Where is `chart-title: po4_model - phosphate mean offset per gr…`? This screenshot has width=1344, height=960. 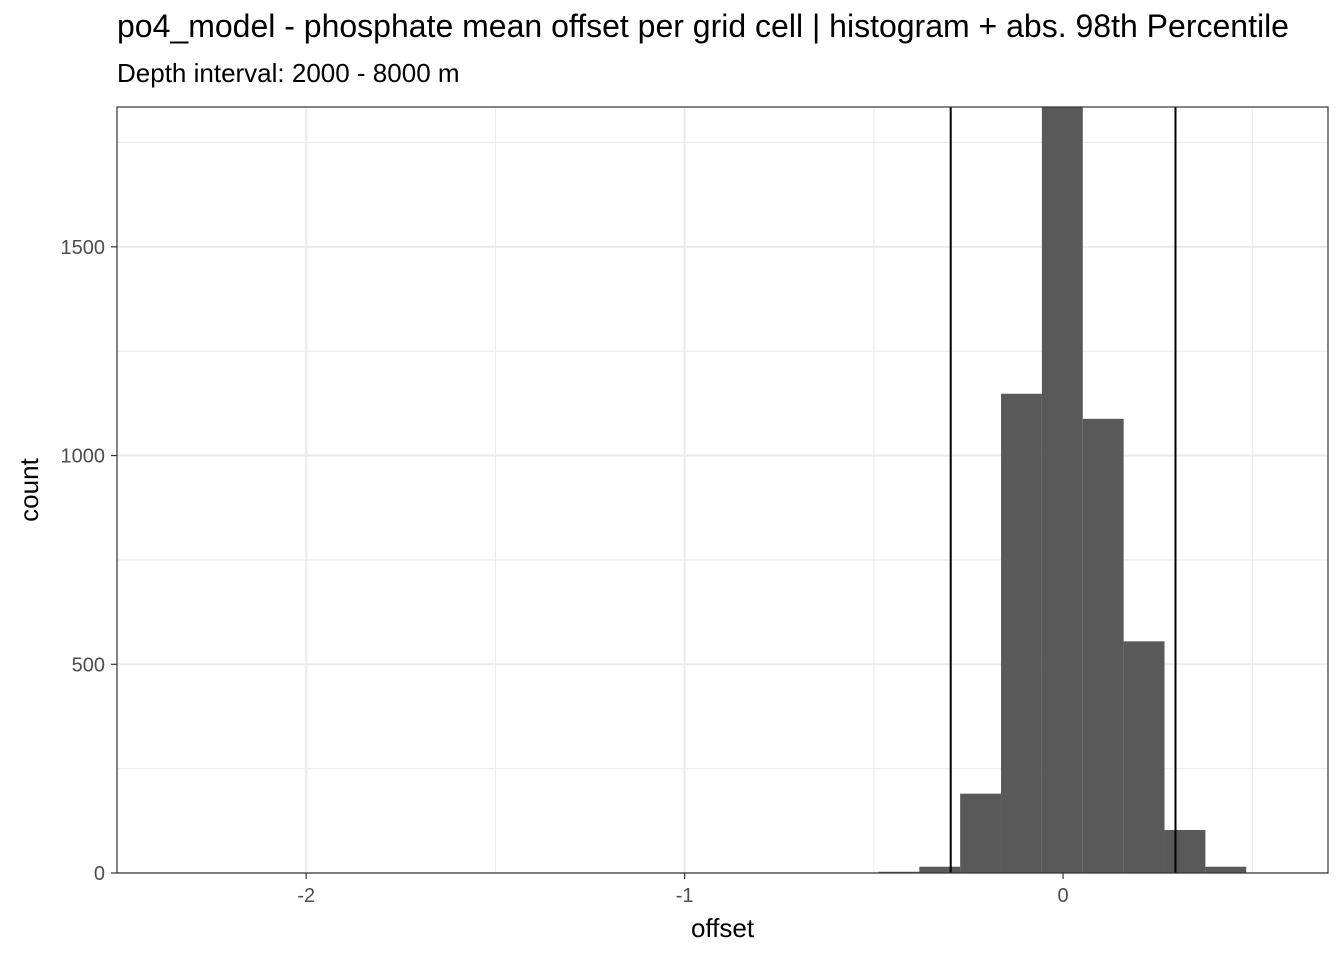 chart-title: po4_model - phosphate mean offset per gr… is located at coordinates (703, 26).